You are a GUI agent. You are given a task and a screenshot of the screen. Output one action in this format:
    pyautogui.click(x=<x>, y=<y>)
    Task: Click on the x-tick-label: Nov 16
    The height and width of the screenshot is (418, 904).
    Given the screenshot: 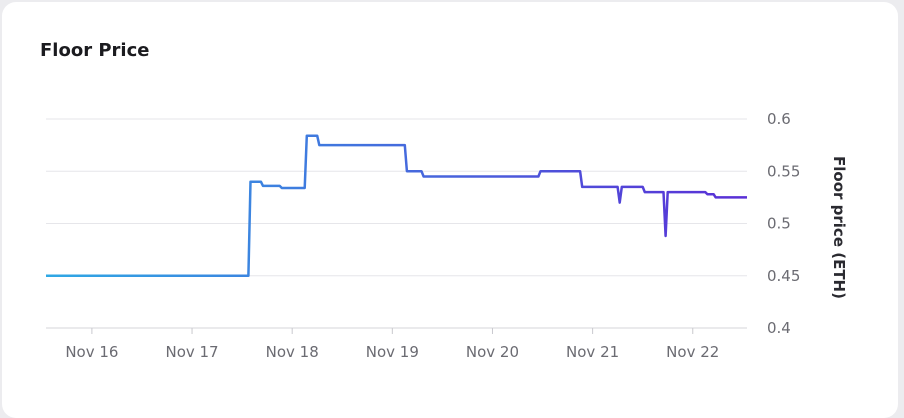 What is the action you would take?
    pyautogui.click(x=91, y=352)
    